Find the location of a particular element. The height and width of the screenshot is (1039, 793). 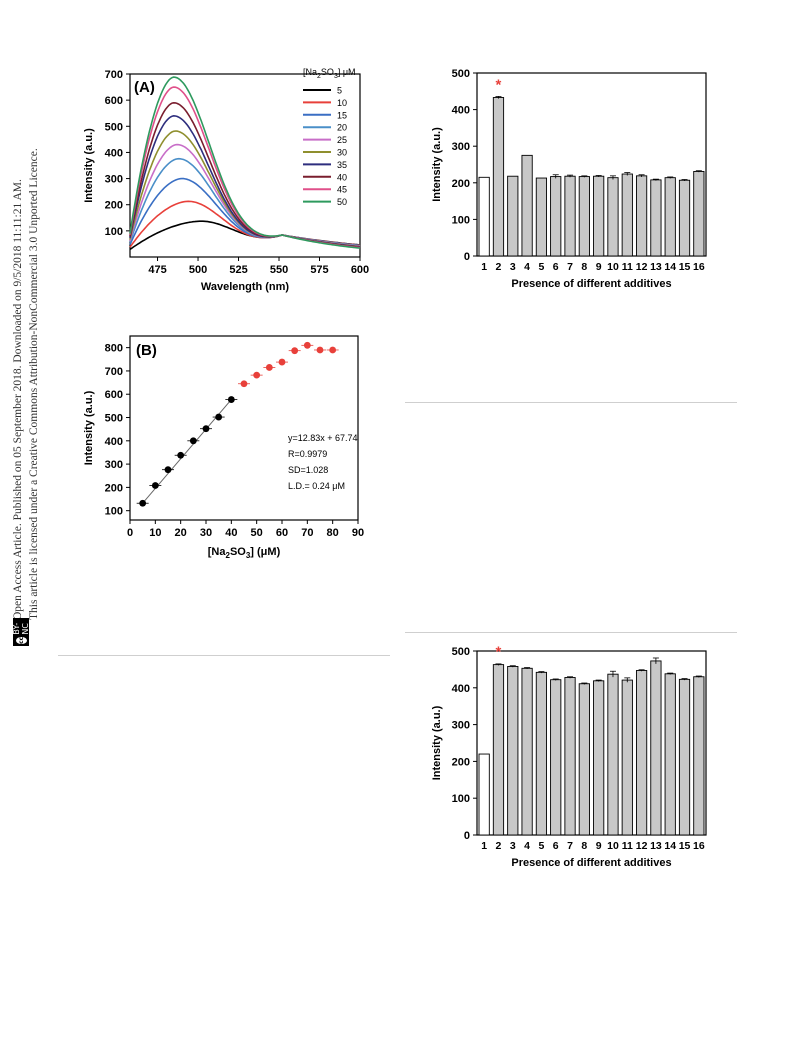

chart-a-ytick-label: 200 is located at coordinates (114, 206).